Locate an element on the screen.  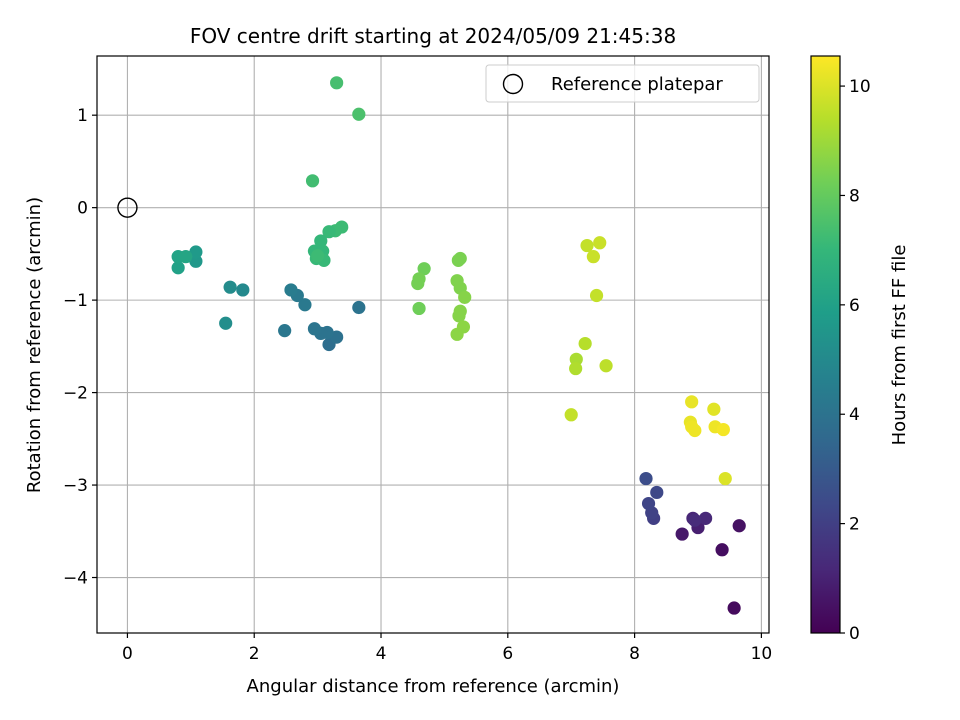
colorbar-frame is located at coordinates (825, 344).